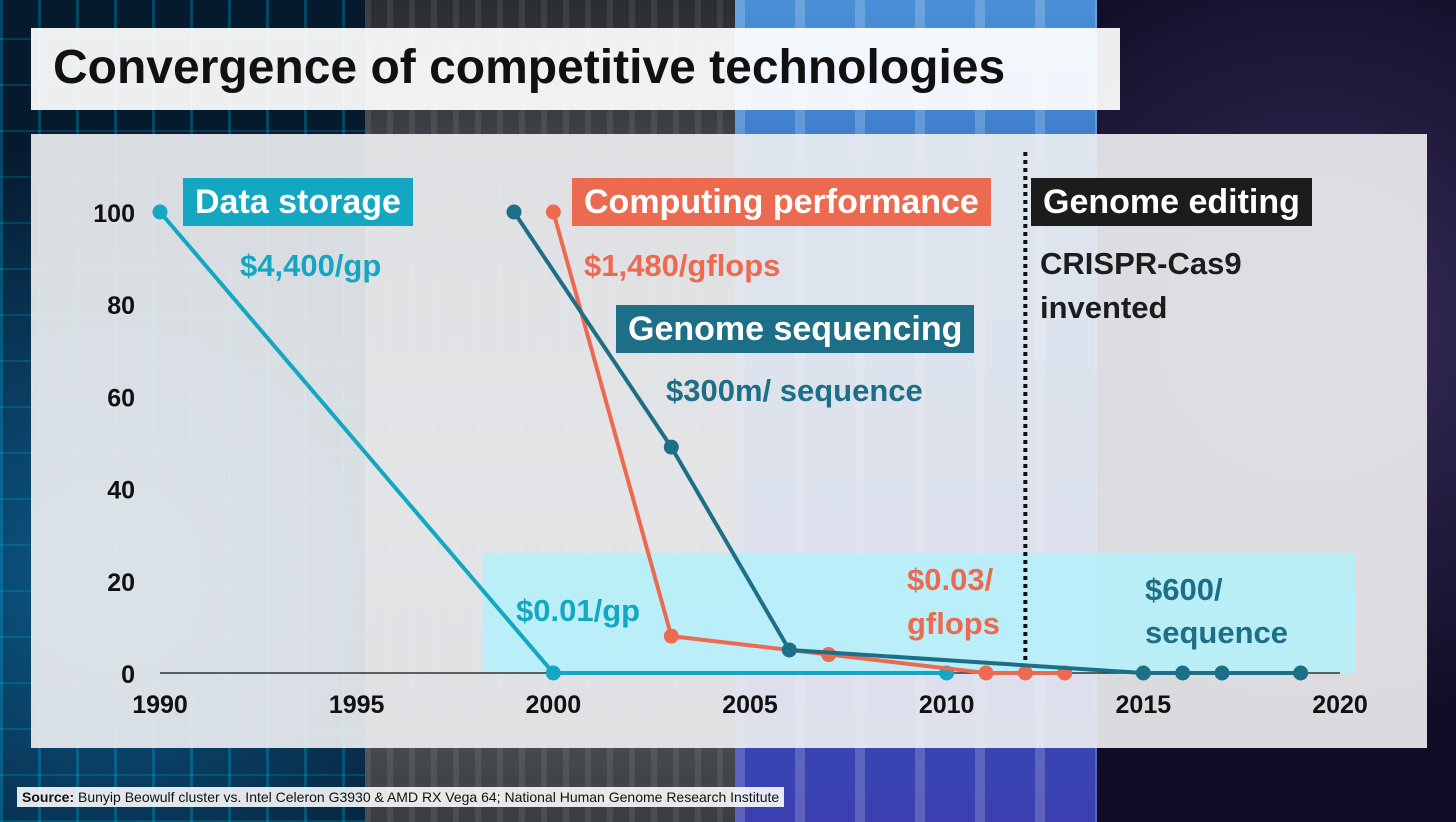  I want to click on computing-end-price-line1: $0.03/, so click(950, 579).